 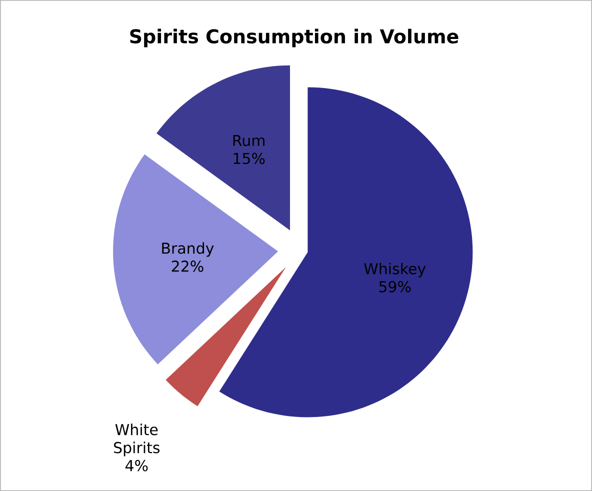 I want to click on slice-label: White Spirits, so click(x=137, y=440).